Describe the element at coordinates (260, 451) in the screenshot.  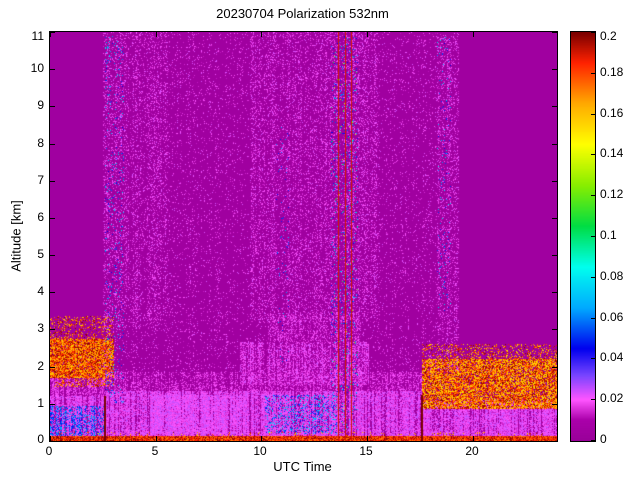
I see `x-tick-label: 10` at that location.